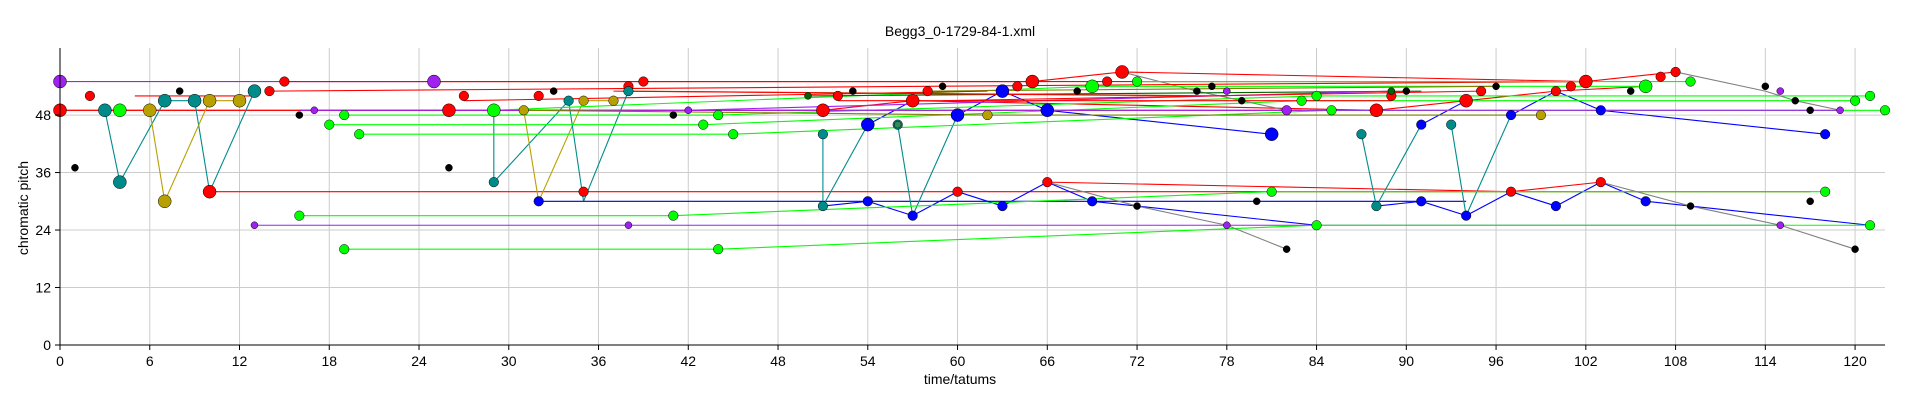 This screenshot has height=401, width=1920. What do you see at coordinates (1137, 361) in the screenshot?
I see `x-tick-label: 72` at bounding box center [1137, 361].